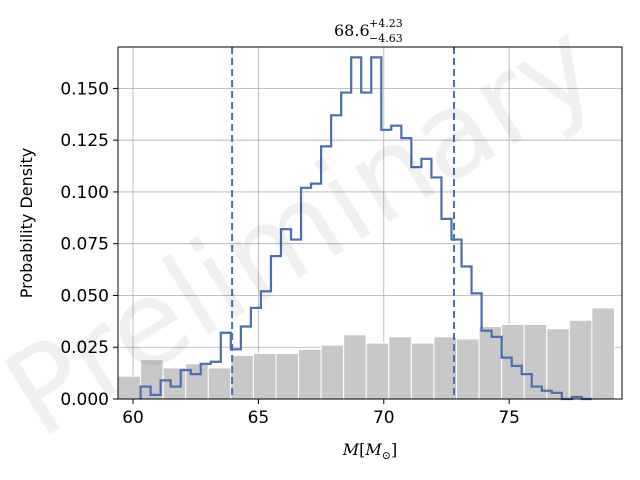 Image resolution: width=640 pixels, height=480 pixels. Describe the element at coordinates (84, 400) in the screenshot. I see `y-tick-label: 0.000` at that location.